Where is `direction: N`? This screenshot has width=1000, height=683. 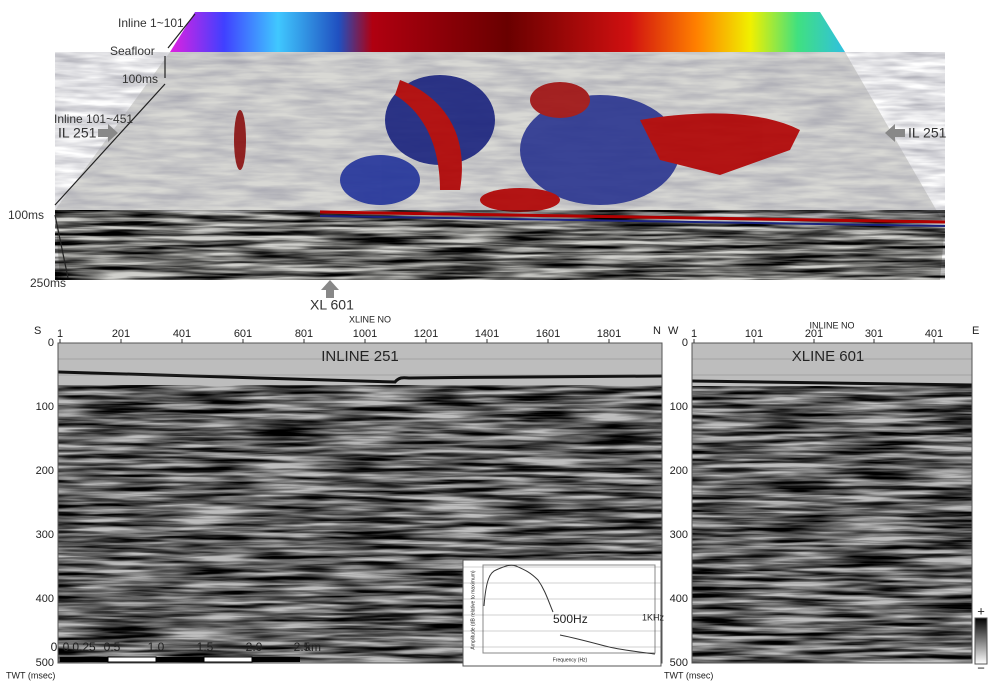 direction: N is located at coordinates (657, 331).